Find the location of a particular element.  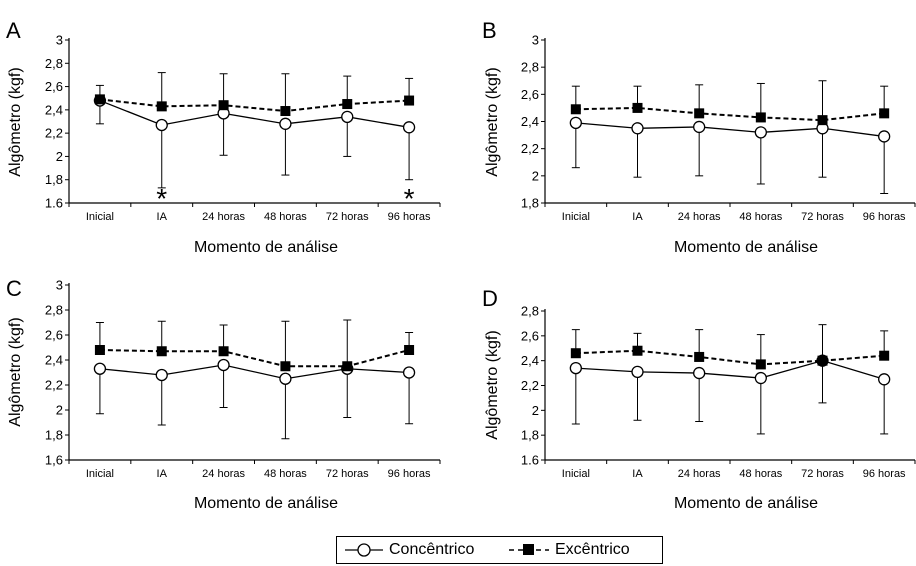

legend-eccentric-symbol is located at coordinates (529, 549).